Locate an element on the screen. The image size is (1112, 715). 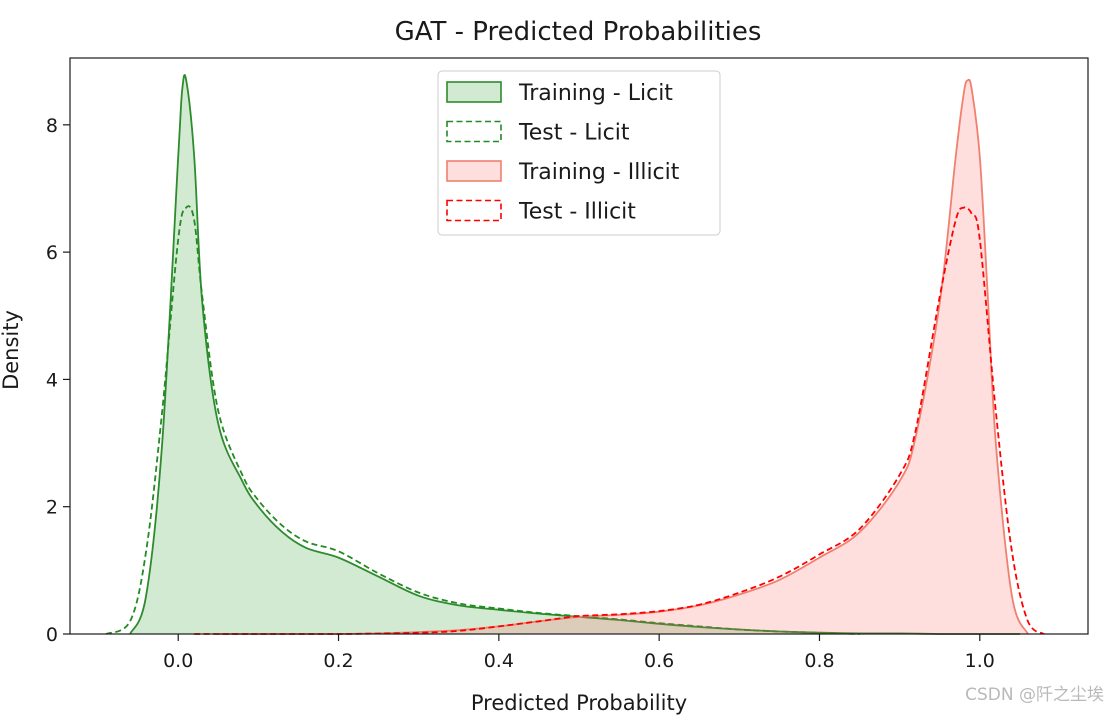
legend-box is located at coordinates (579, 153).